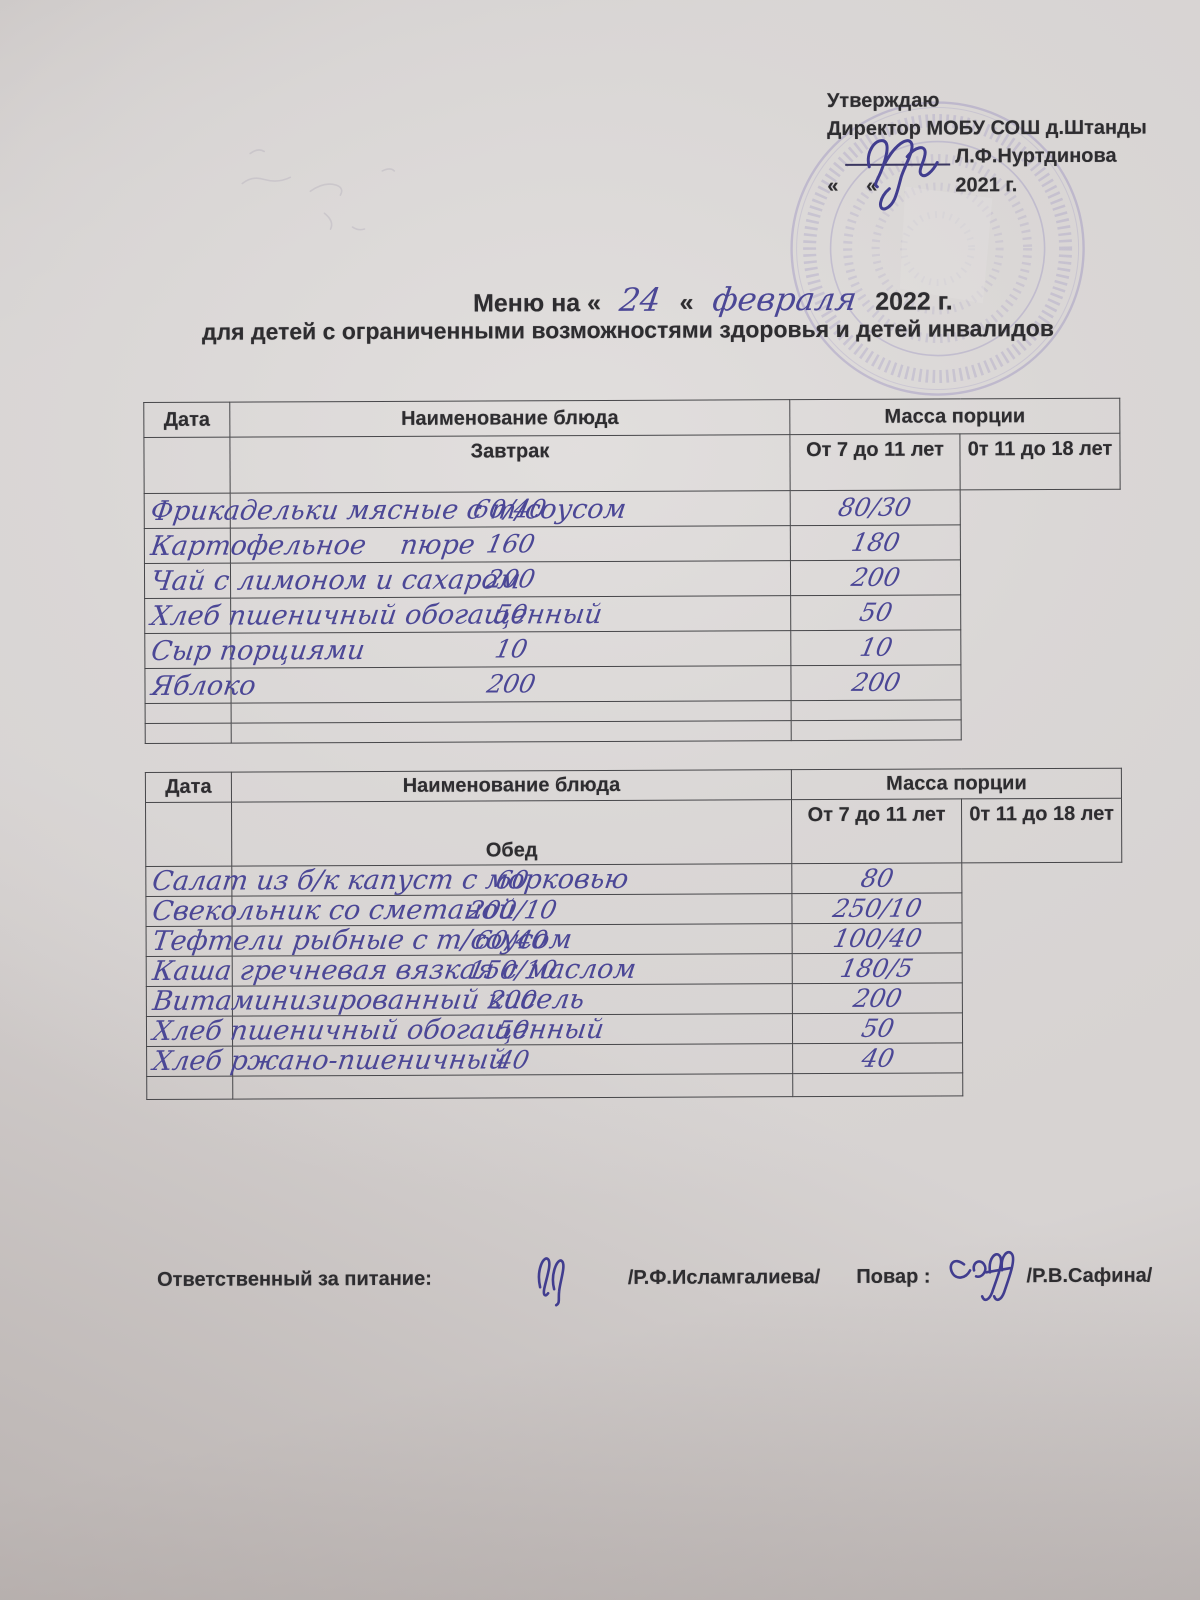 Image resolution: width=1200 pixels, height=1600 pixels. Describe the element at coordinates (387, 880) in the screenshot. I see `dish-name-cell: Салат из б/к капуст с морковью` at that location.